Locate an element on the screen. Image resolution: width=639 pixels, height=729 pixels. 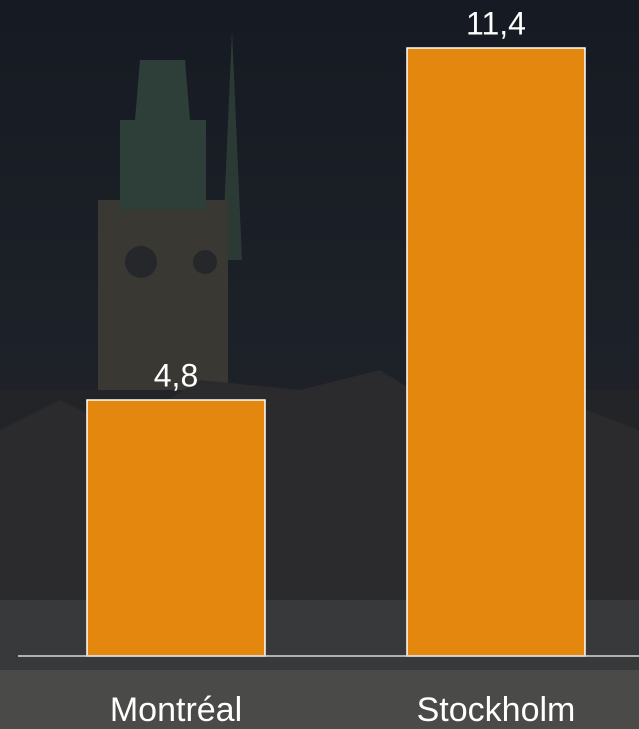
bar is located at coordinates (176, 528).